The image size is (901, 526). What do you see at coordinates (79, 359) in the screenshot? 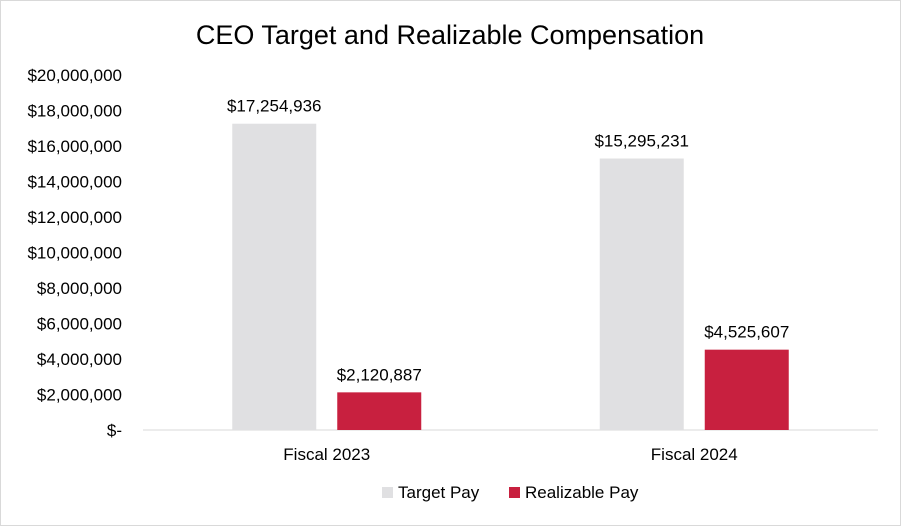
I see `y-tick-label: $4,000,000` at bounding box center [79, 359].